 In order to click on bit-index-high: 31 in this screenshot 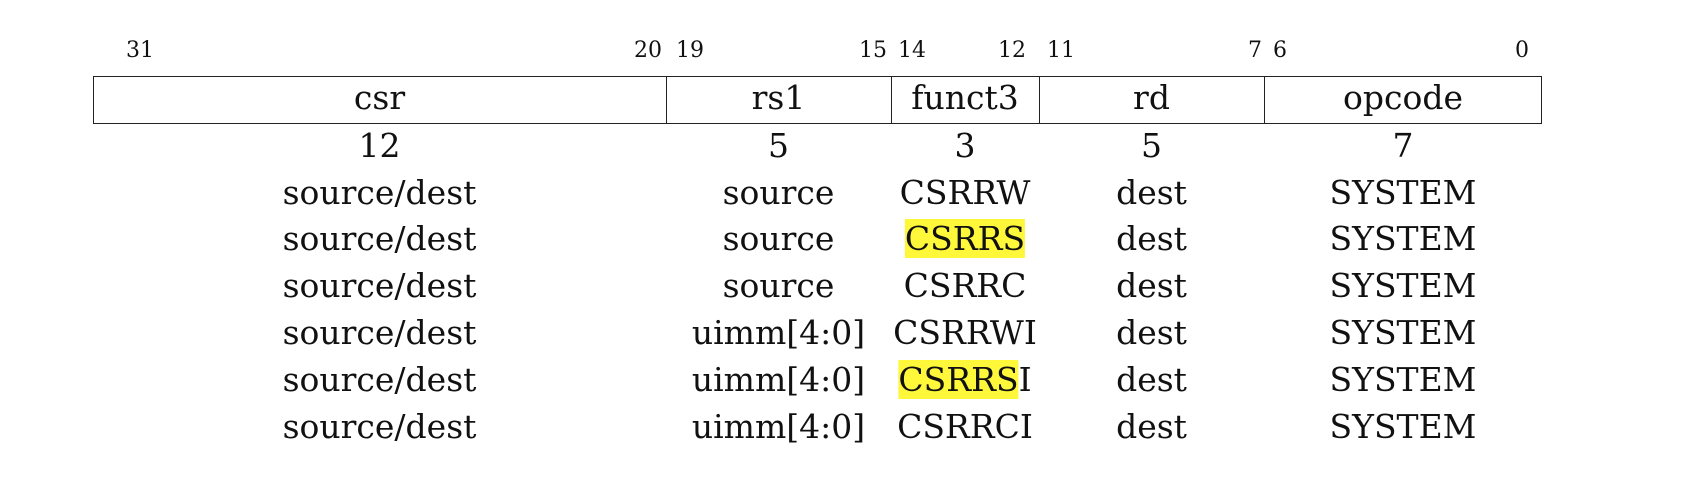, I will do `click(140, 50)`.